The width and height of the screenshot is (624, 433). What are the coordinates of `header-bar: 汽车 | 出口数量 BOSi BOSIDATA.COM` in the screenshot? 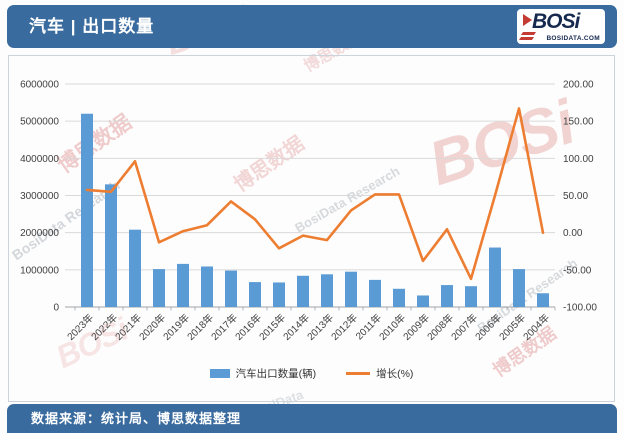 It's located at (312, 26).